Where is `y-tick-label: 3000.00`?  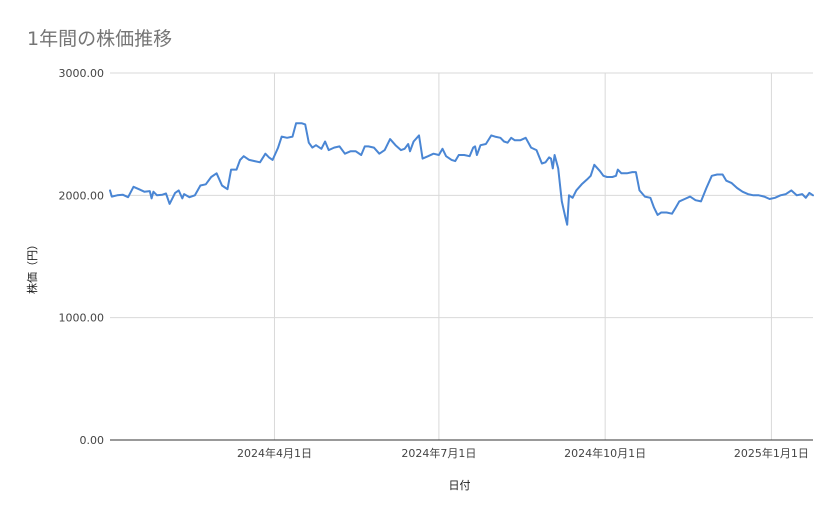 y-tick-label: 3000.00 is located at coordinates (82, 73).